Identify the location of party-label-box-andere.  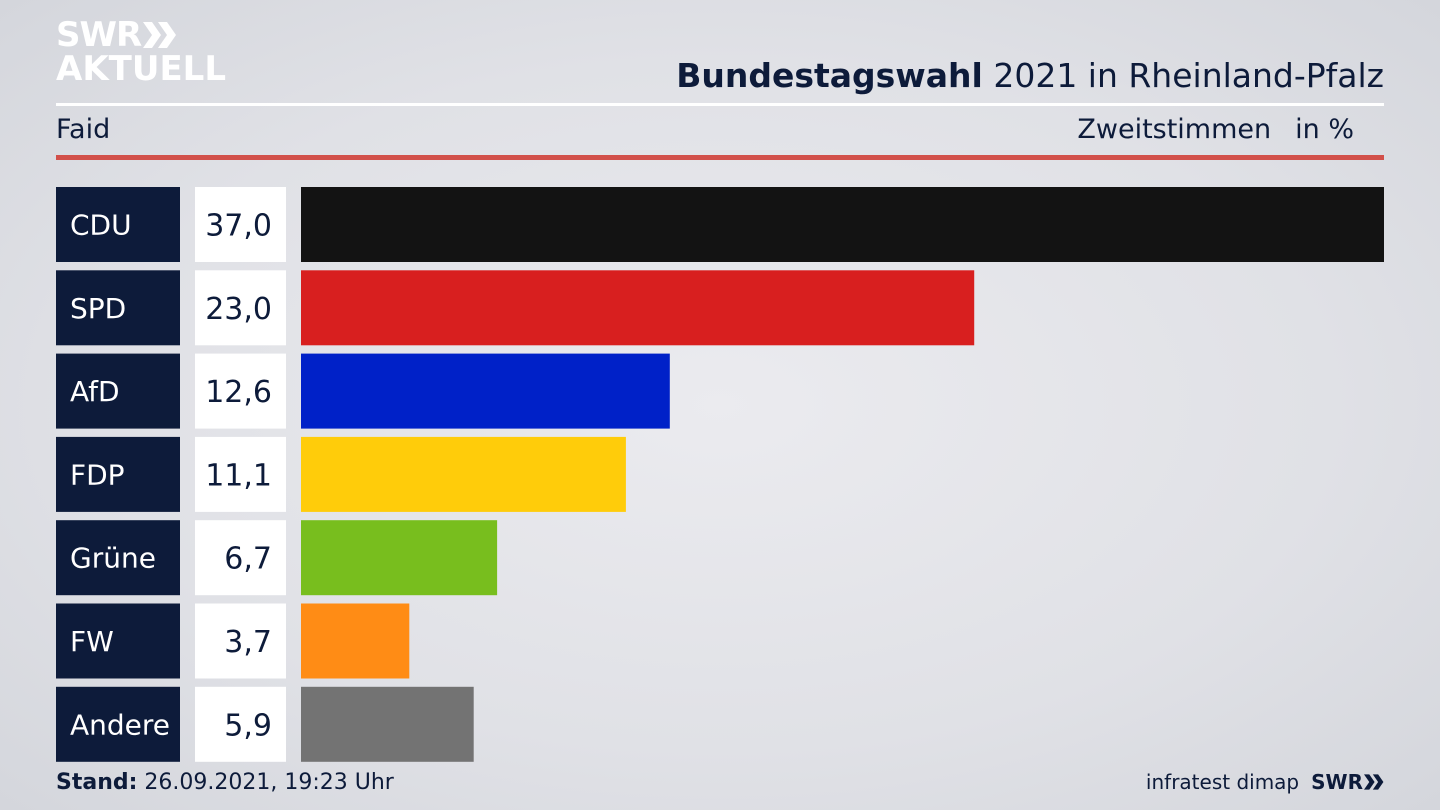
(118, 724).